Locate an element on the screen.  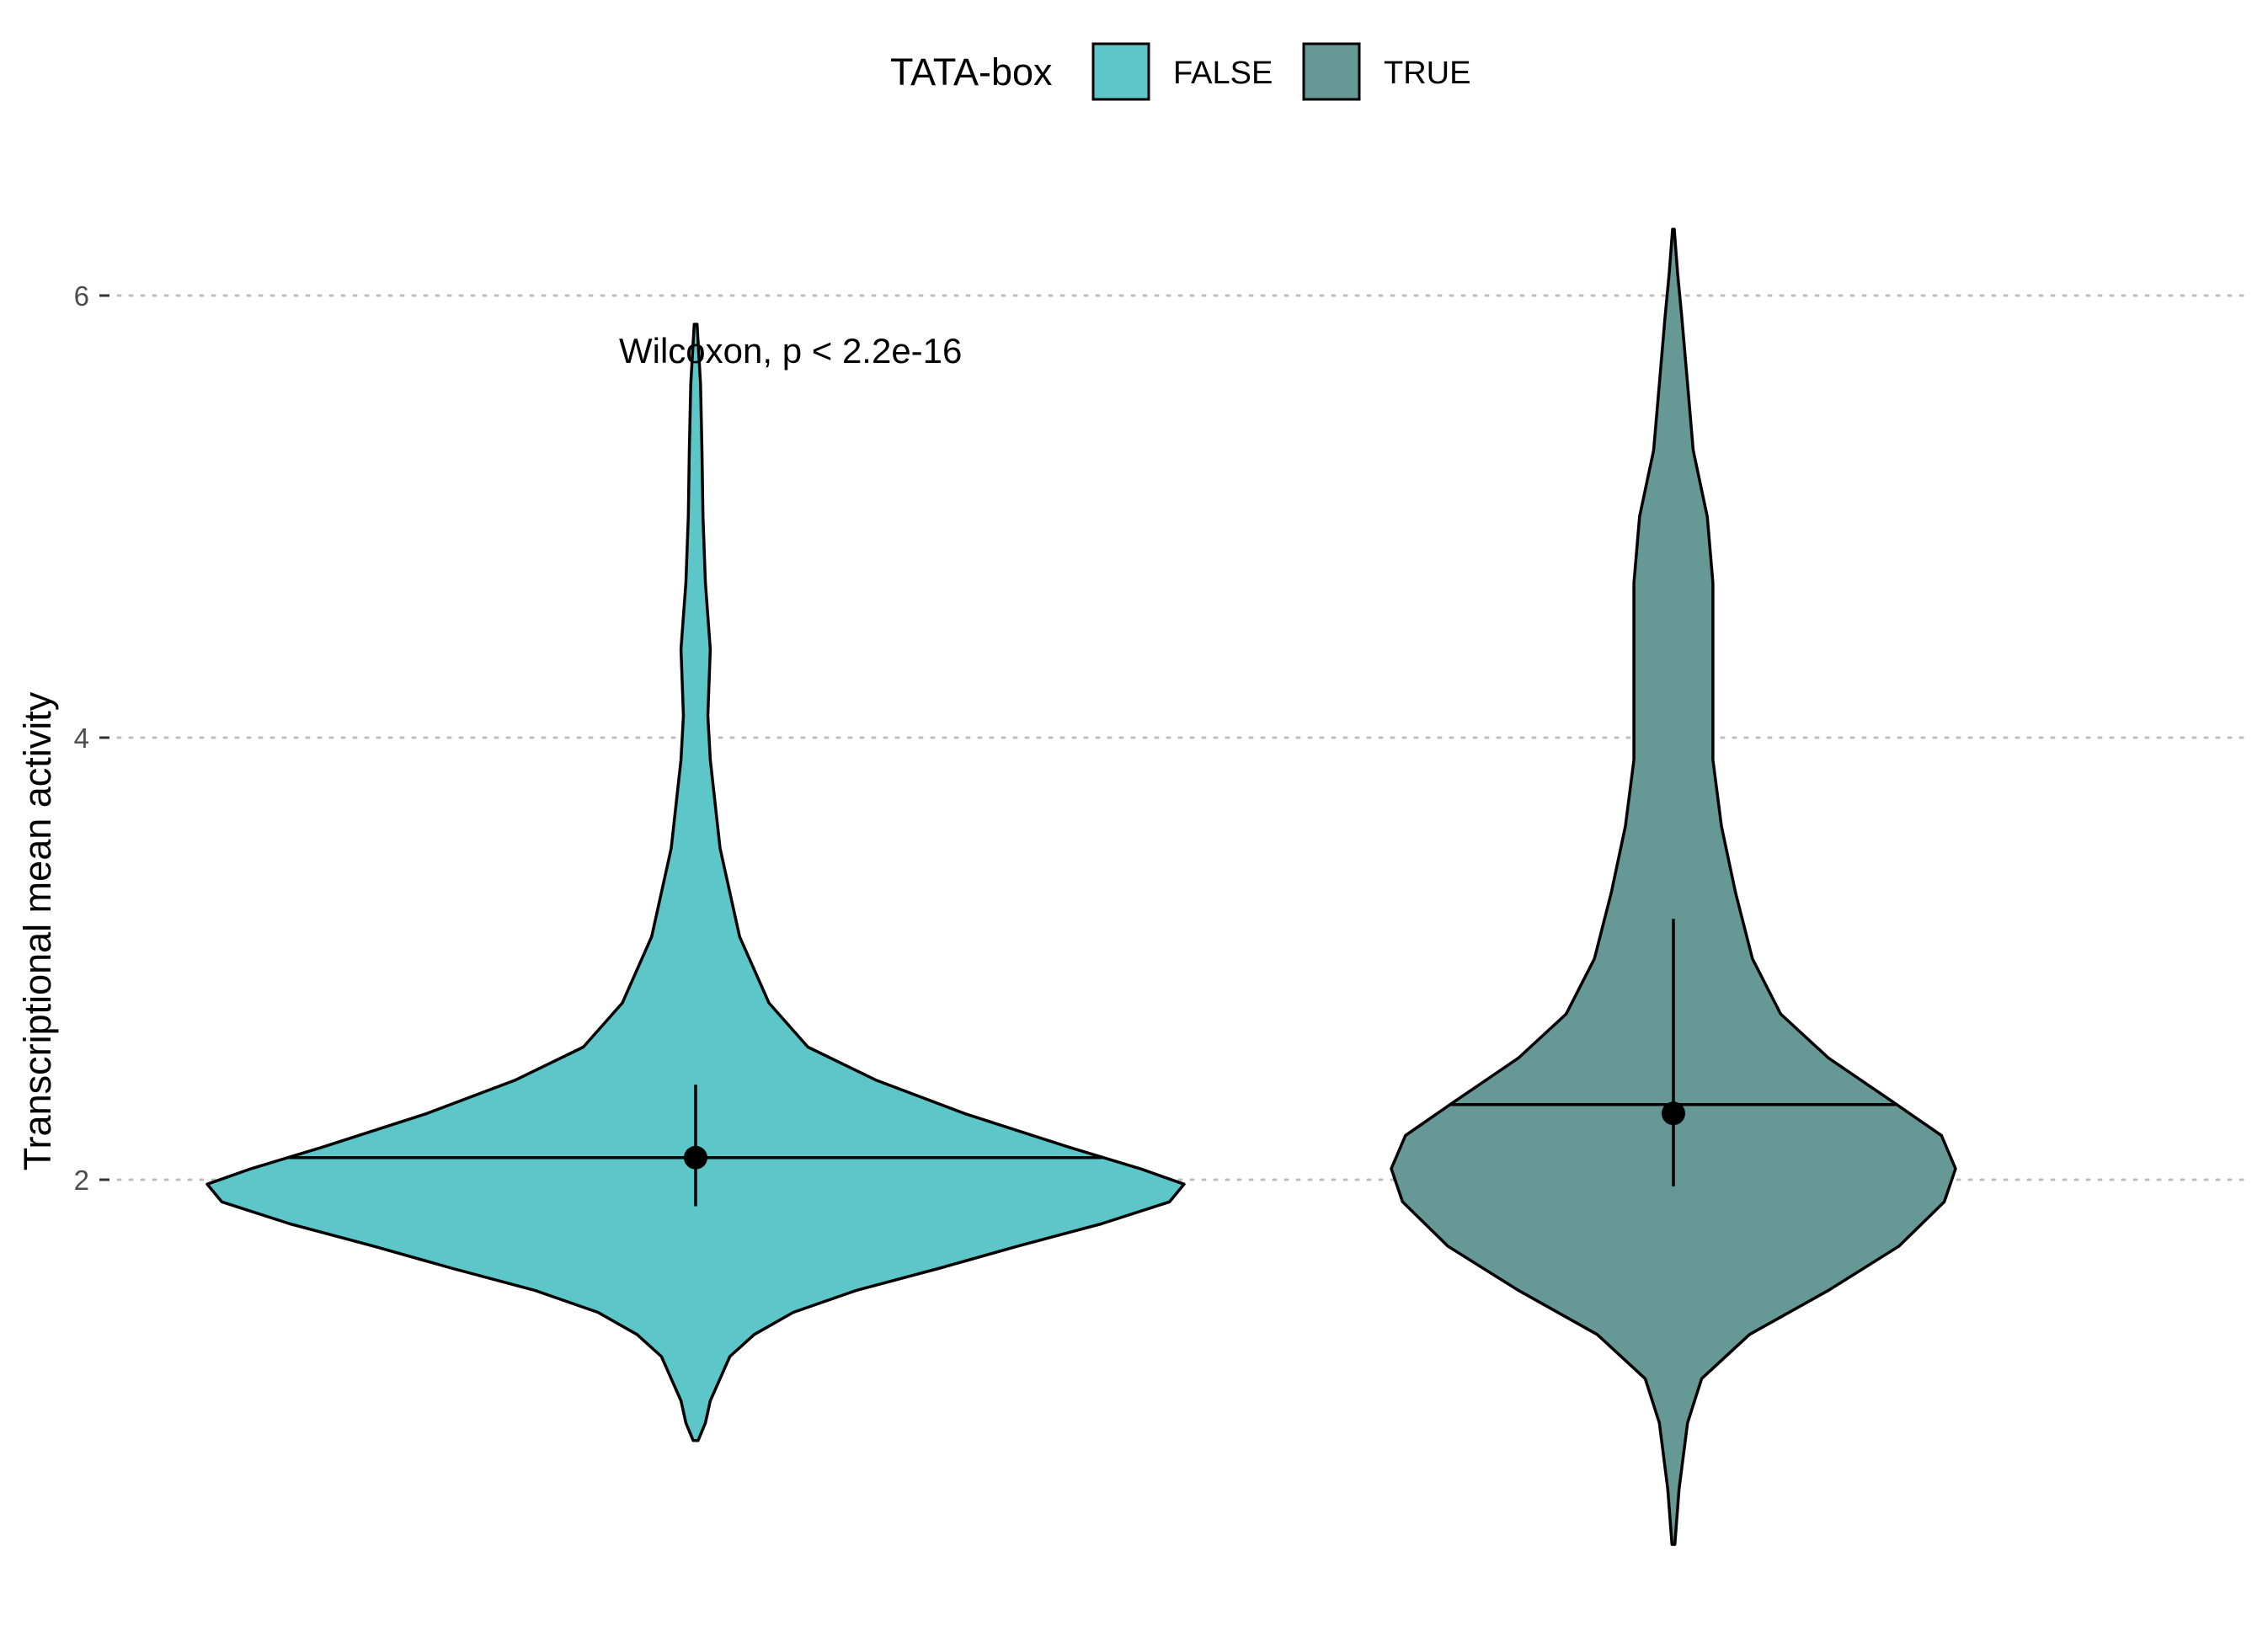
legend-label-true: TRUE is located at coordinates (1427, 73).